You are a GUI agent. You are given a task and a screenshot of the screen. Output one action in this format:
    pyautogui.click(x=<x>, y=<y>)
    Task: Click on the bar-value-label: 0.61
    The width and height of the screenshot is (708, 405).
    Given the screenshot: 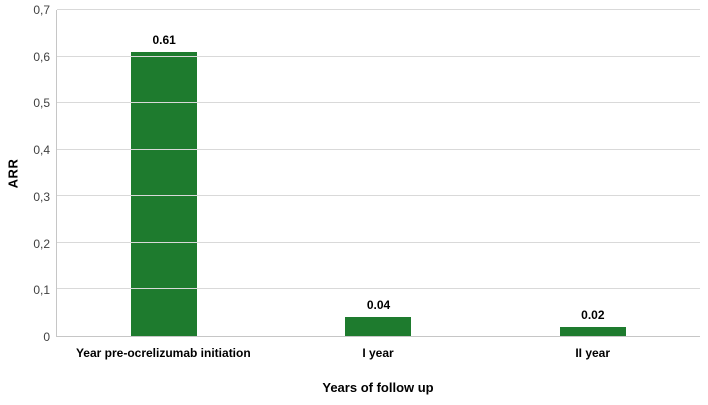 What is the action you would take?
    pyautogui.click(x=164, y=39)
    